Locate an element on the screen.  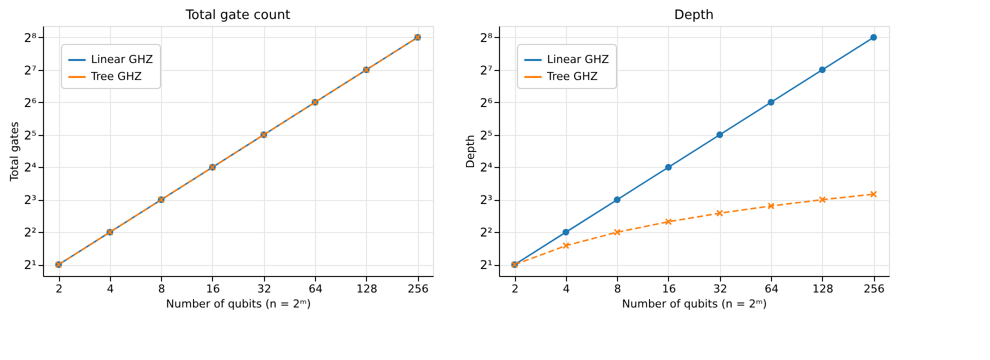
y-axis-title: Depth is located at coordinates (471, 151).